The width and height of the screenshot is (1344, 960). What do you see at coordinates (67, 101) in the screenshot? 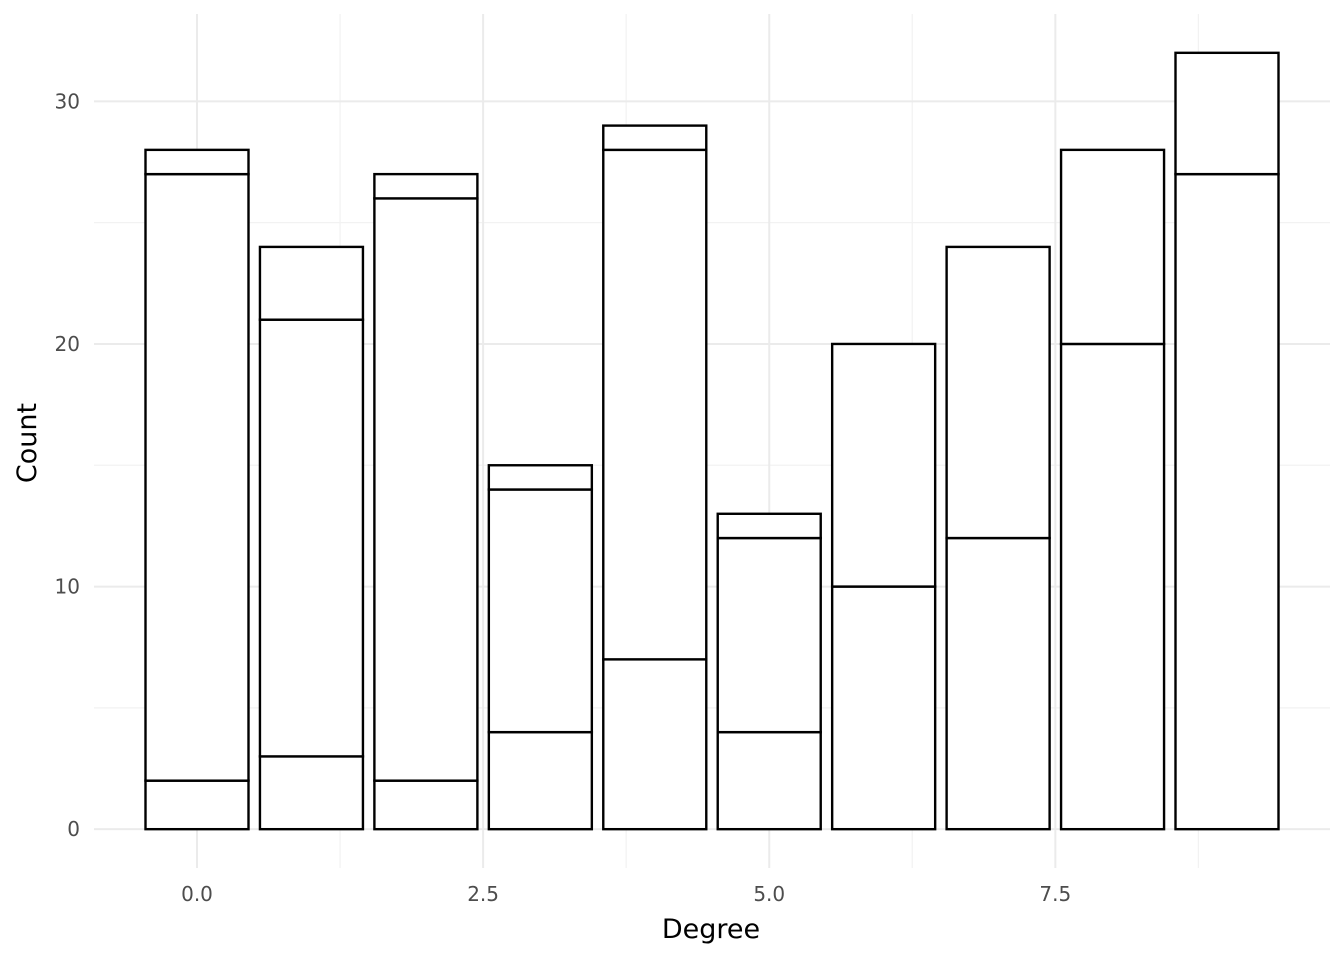
I see `y-tick-label: 30` at bounding box center [67, 101].